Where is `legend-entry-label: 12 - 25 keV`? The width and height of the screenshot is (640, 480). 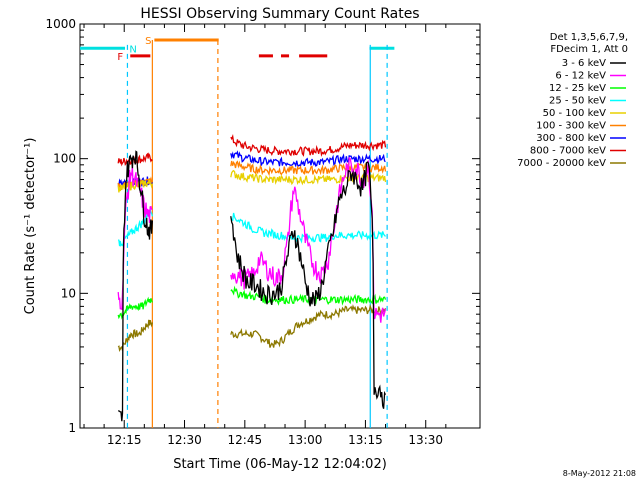
legend-entry-label: 12 - 25 keV is located at coordinates (577, 88).